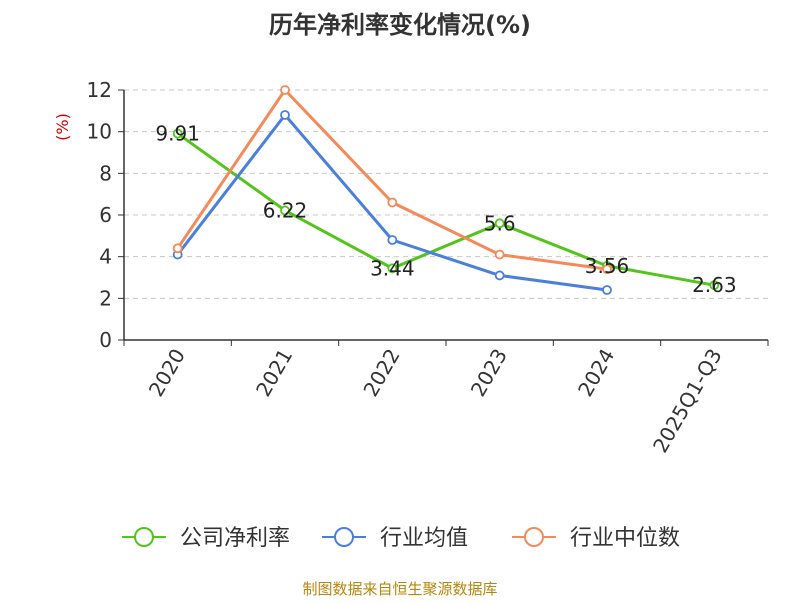 The width and height of the screenshot is (800, 604). I want to click on x-tick-label: 2022, so click(381, 373).